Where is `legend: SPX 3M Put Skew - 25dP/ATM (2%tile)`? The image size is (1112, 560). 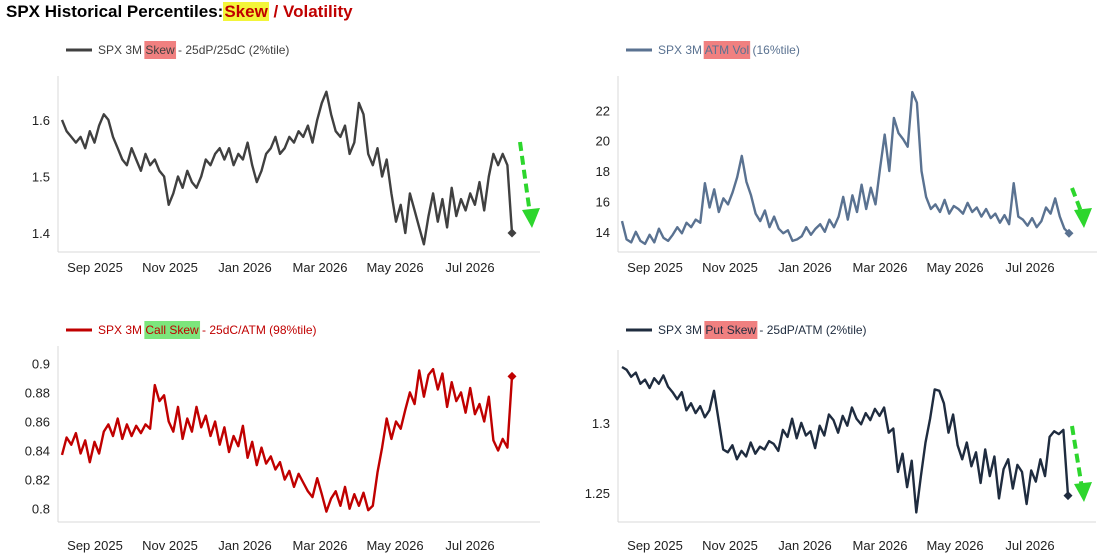 legend: SPX 3M Put Skew - 25dP/ATM (2%tile) is located at coordinates (746, 330).